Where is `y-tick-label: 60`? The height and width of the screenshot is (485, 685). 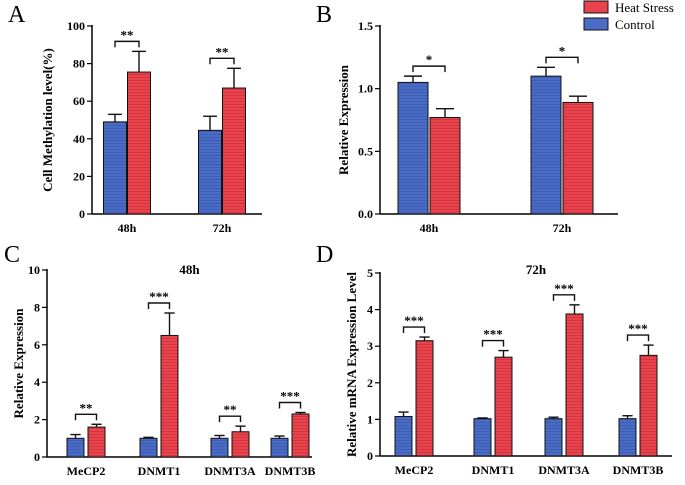 y-tick-label: 60 is located at coordinates (79, 101).